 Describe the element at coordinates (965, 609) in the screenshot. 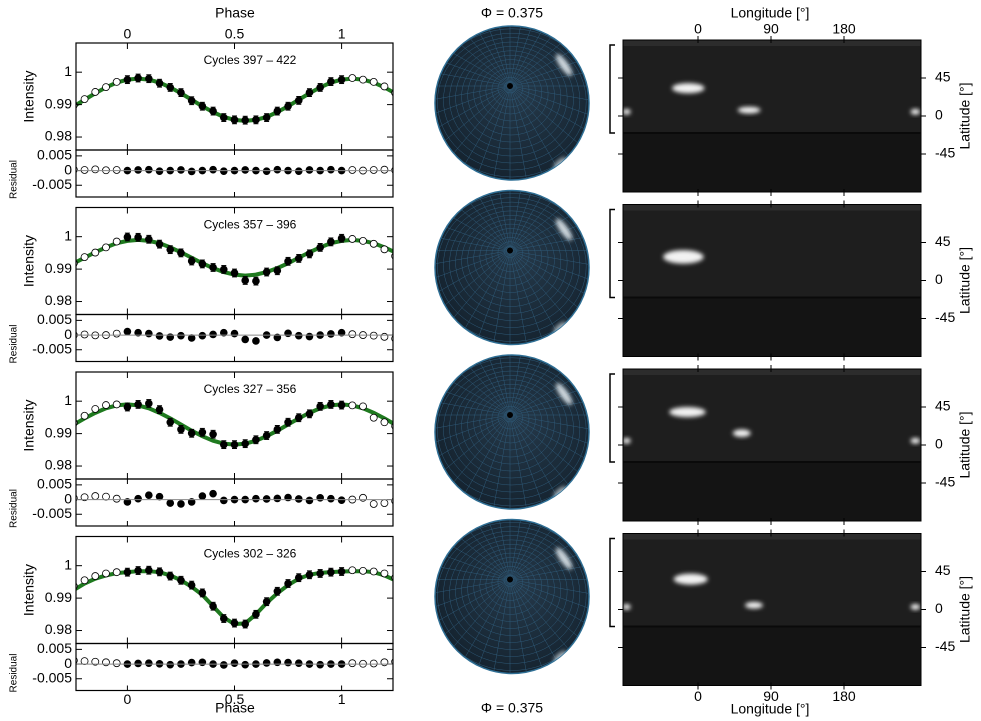

I see `latitude-label: Latitude [°]` at that location.